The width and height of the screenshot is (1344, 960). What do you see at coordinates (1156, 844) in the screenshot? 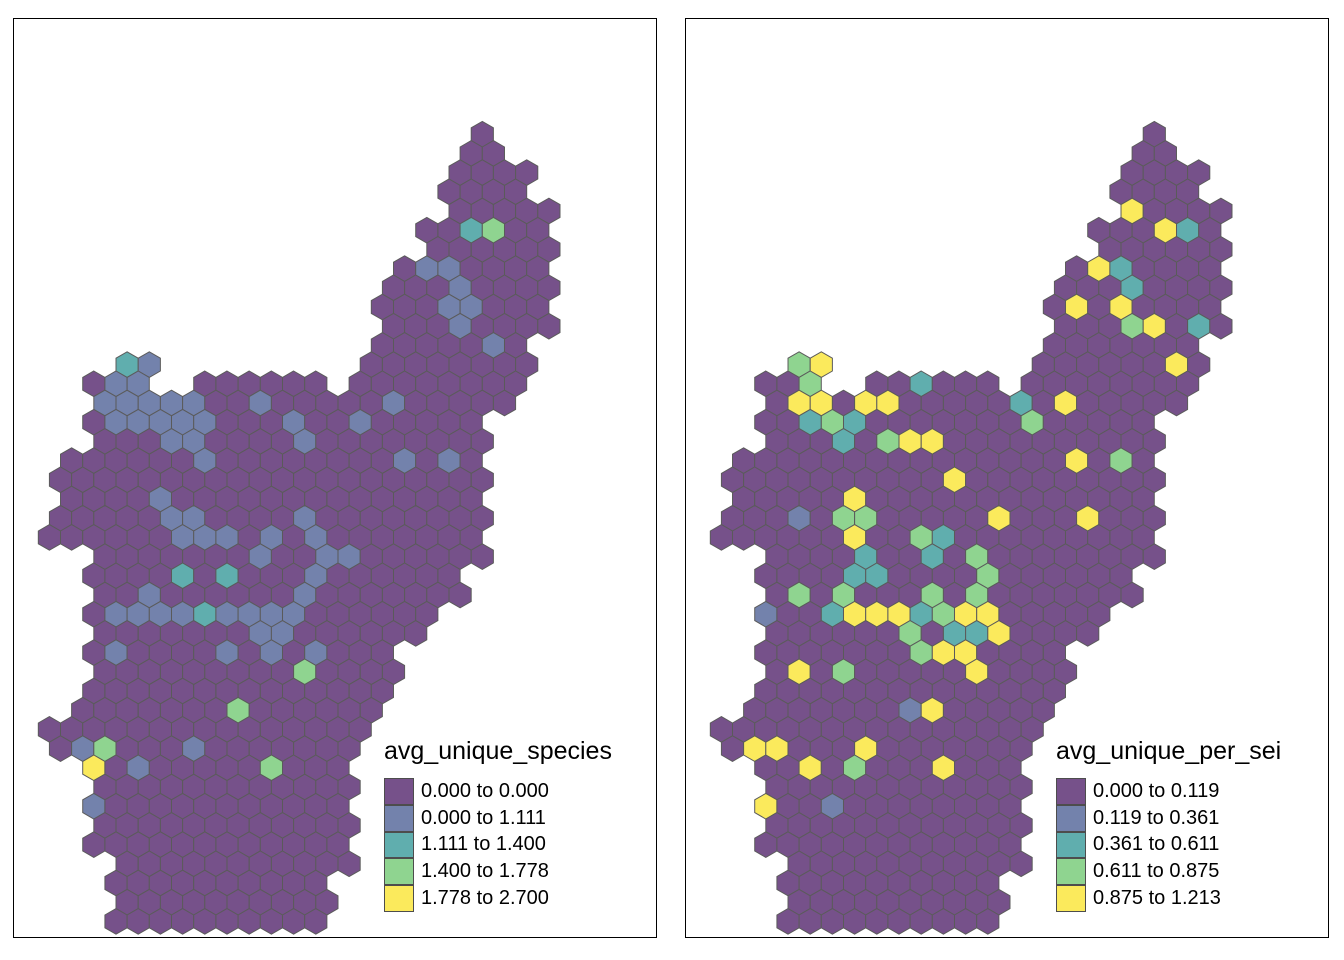
I see `legend-label: 0.361 to 0.611` at bounding box center [1156, 844].